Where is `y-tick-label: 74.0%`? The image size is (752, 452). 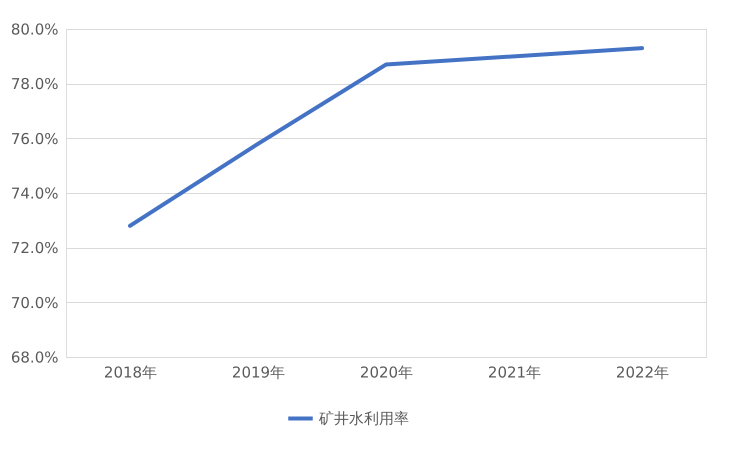
y-tick-label: 74.0% is located at coordinates (34, 193).